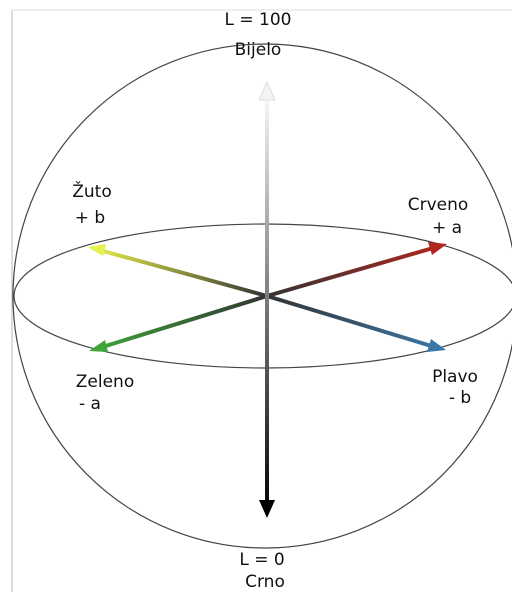 The width and height of the screenshot is (512, 592). I want to click on label: Plavo, so click(455, 377).